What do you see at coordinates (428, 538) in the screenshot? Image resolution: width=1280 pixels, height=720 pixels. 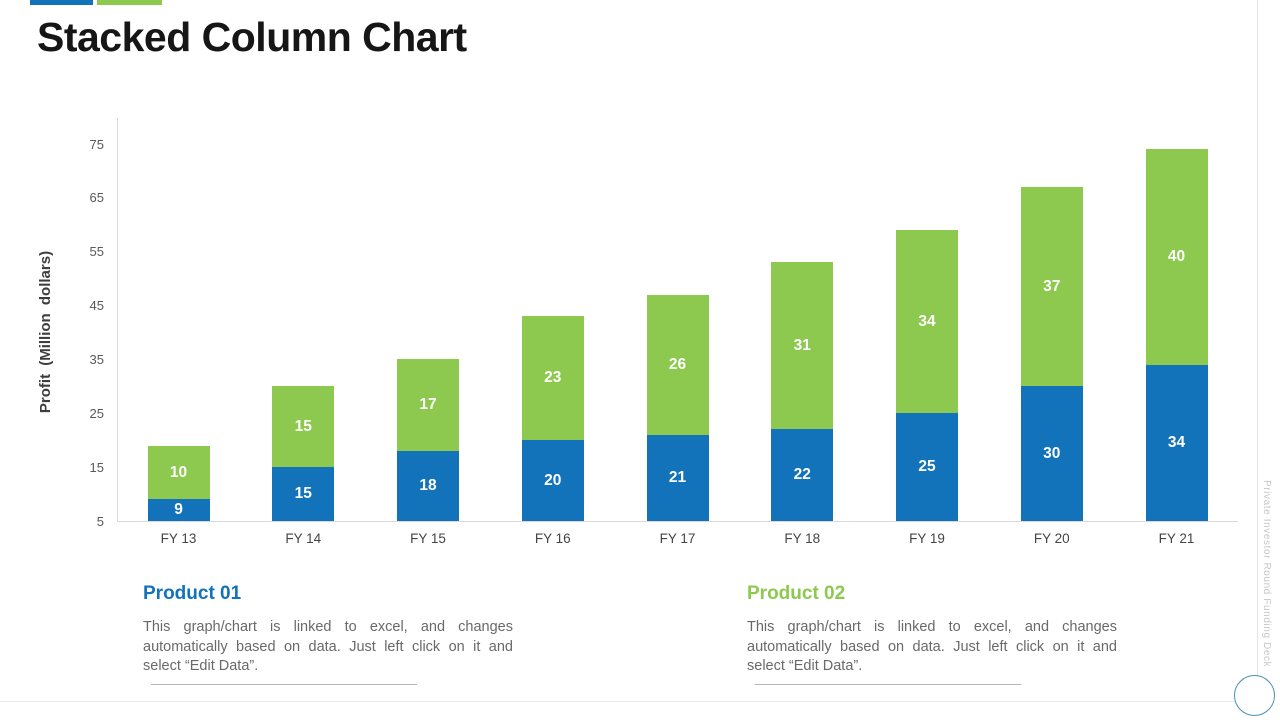 I see `x-tick-label-FY15: FY 15` at bounding box center [428, 538].